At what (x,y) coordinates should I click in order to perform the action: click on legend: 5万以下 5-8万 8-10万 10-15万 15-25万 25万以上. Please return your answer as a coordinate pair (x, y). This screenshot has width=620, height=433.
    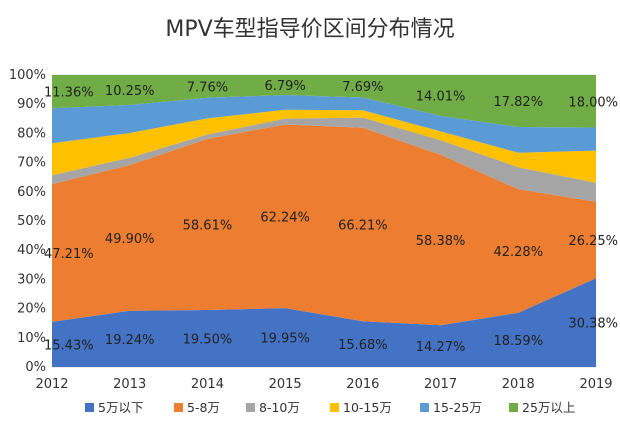
    Looking at the image, I should click on (330, 407).